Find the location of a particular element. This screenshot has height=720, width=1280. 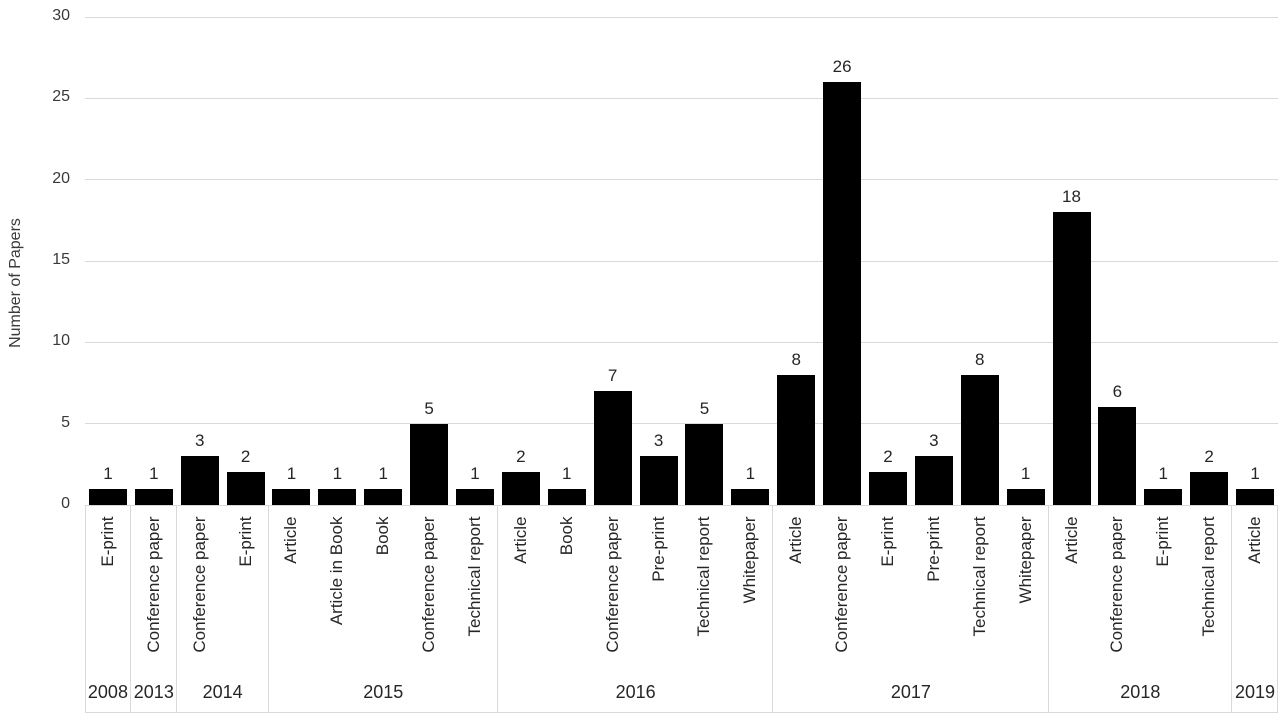

category-label-cell: Article in Book is located at coordinates (337, 589).